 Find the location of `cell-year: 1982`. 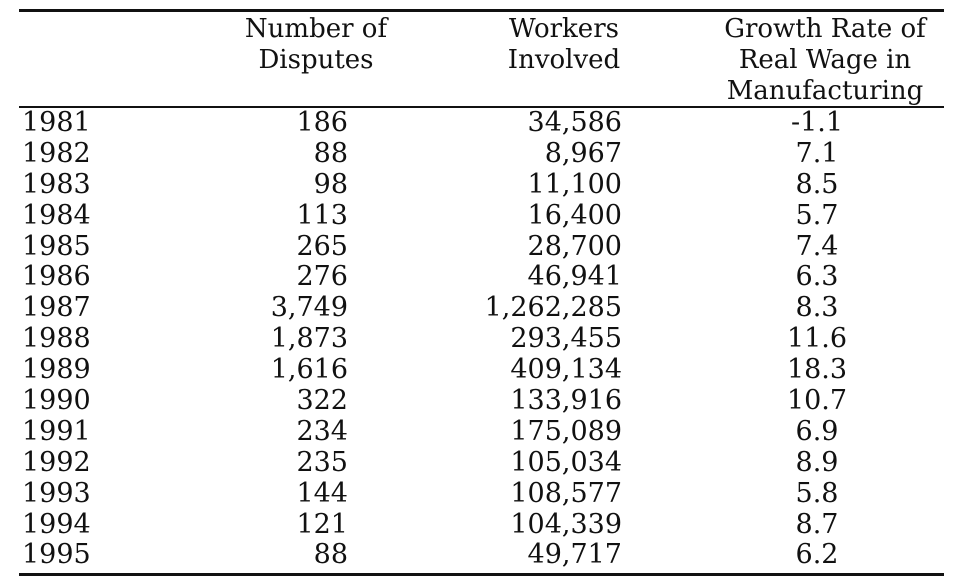

cell-year: 1982 is located at coordinates (56, 153).